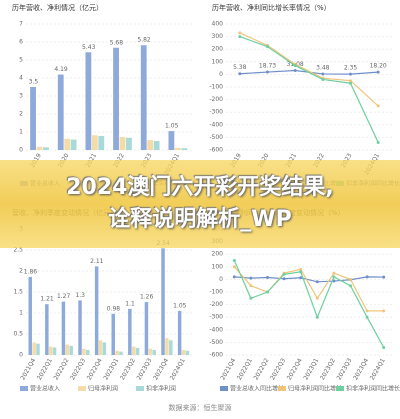  I want to click on y-tick-label: 0.5, so click(18, 334).